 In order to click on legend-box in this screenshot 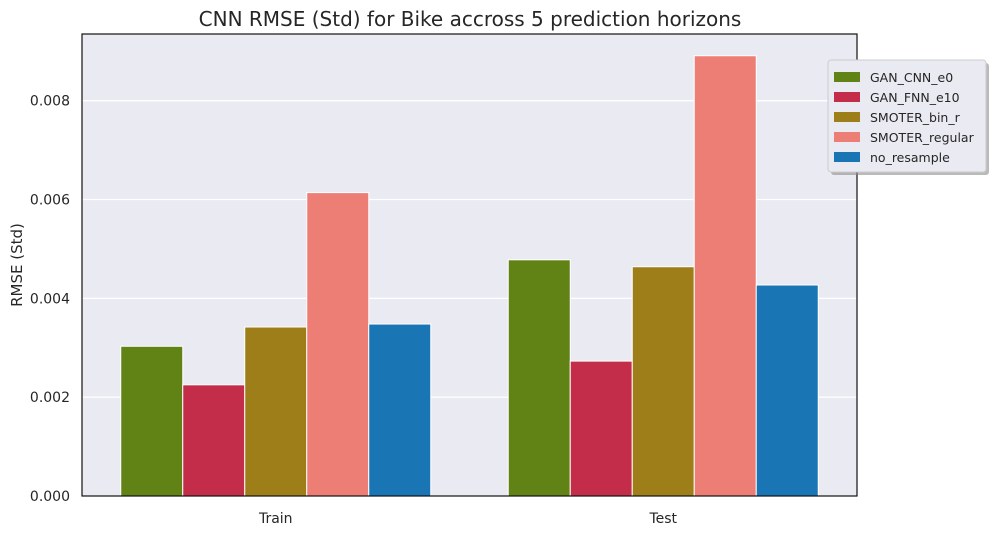, I will do `click(907, 116)`.